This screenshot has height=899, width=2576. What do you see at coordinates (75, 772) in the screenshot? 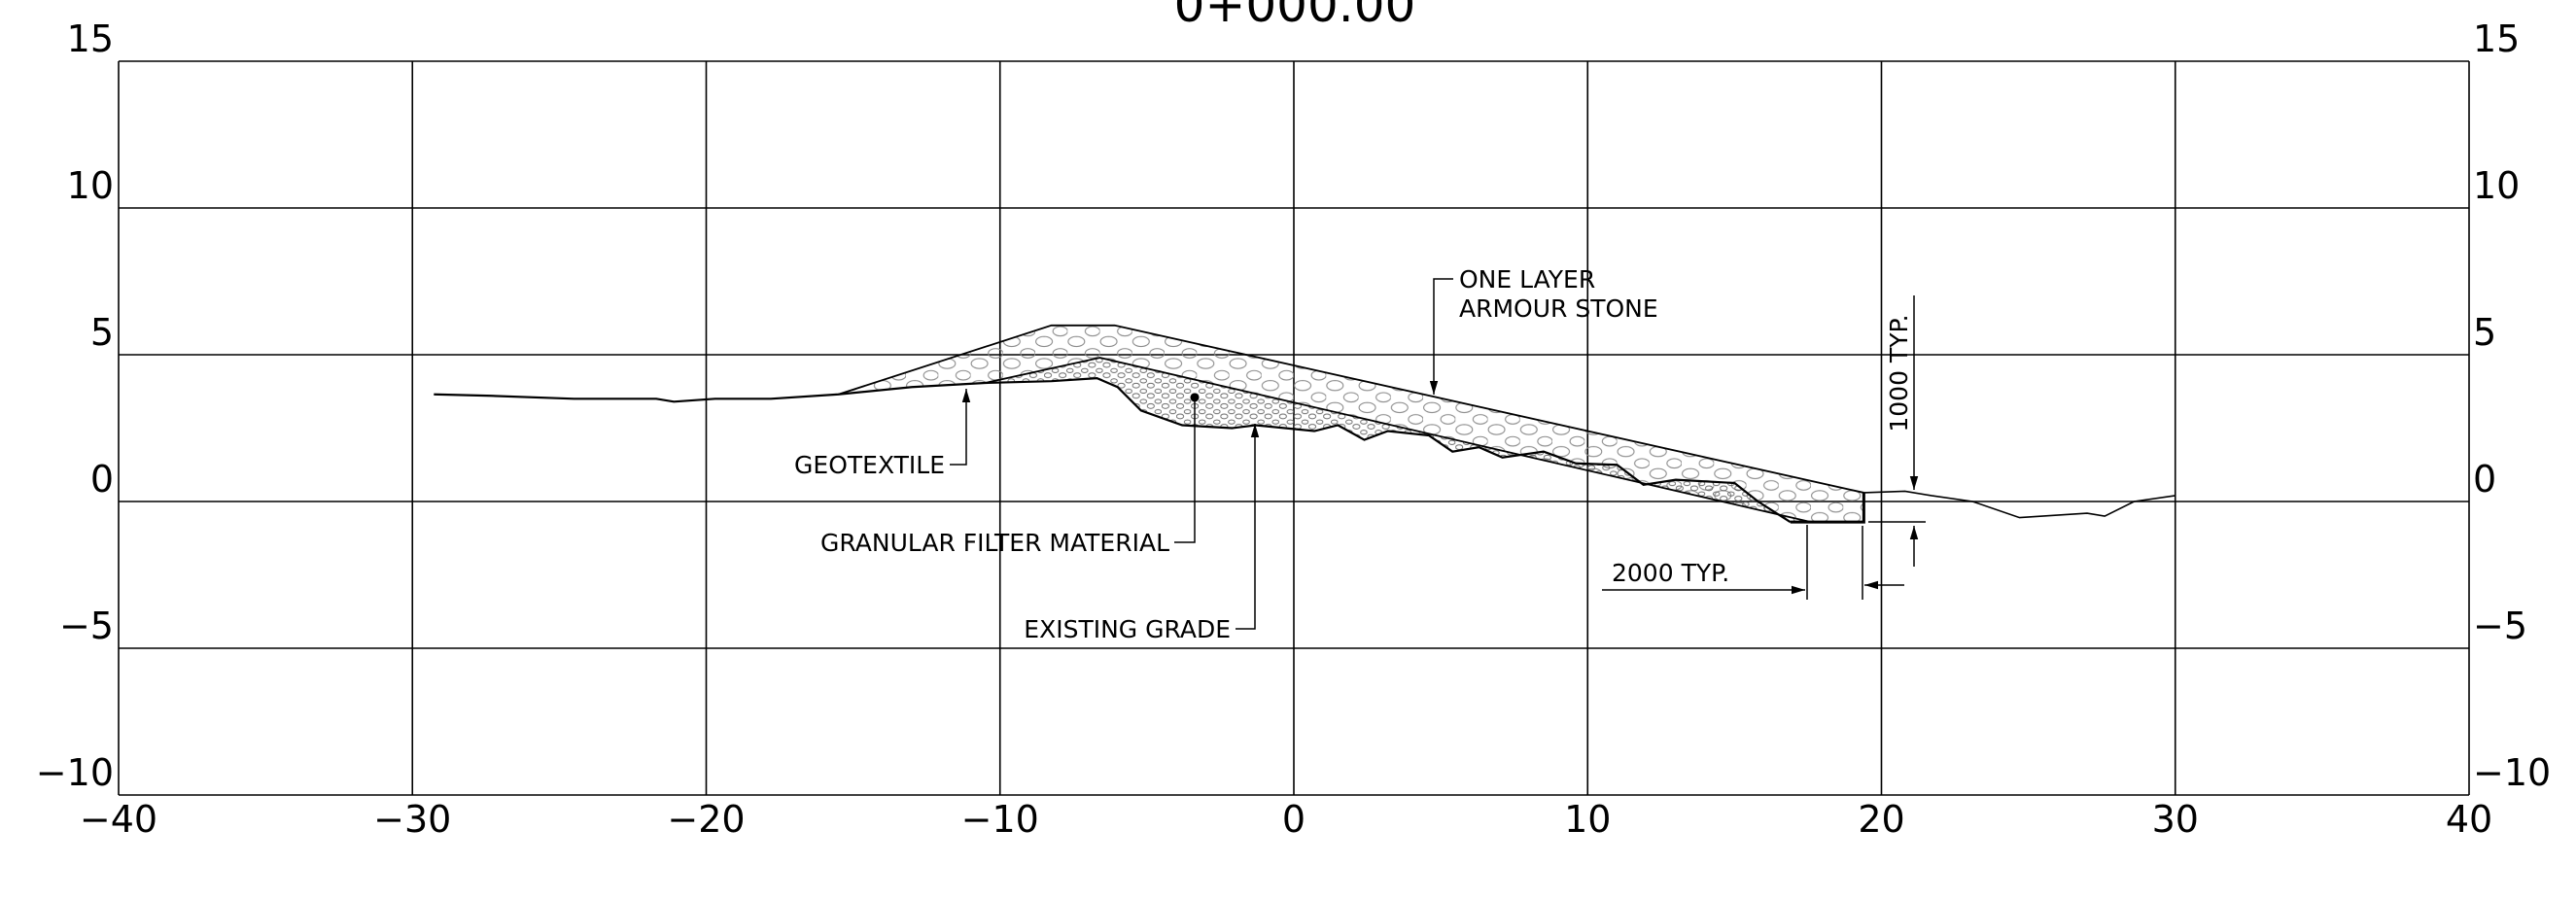
I see `y-tick-label-left: −10` at bounding box center [75, 772].